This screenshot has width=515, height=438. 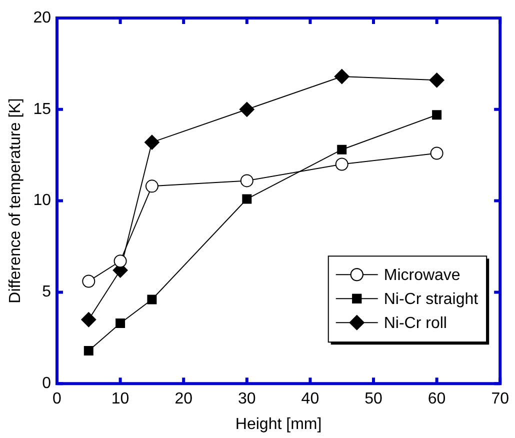 What do you see at coordinates (42, 201) in the screenshot?
I see `y-tick-label: 10` at bounding box center [42, 201].